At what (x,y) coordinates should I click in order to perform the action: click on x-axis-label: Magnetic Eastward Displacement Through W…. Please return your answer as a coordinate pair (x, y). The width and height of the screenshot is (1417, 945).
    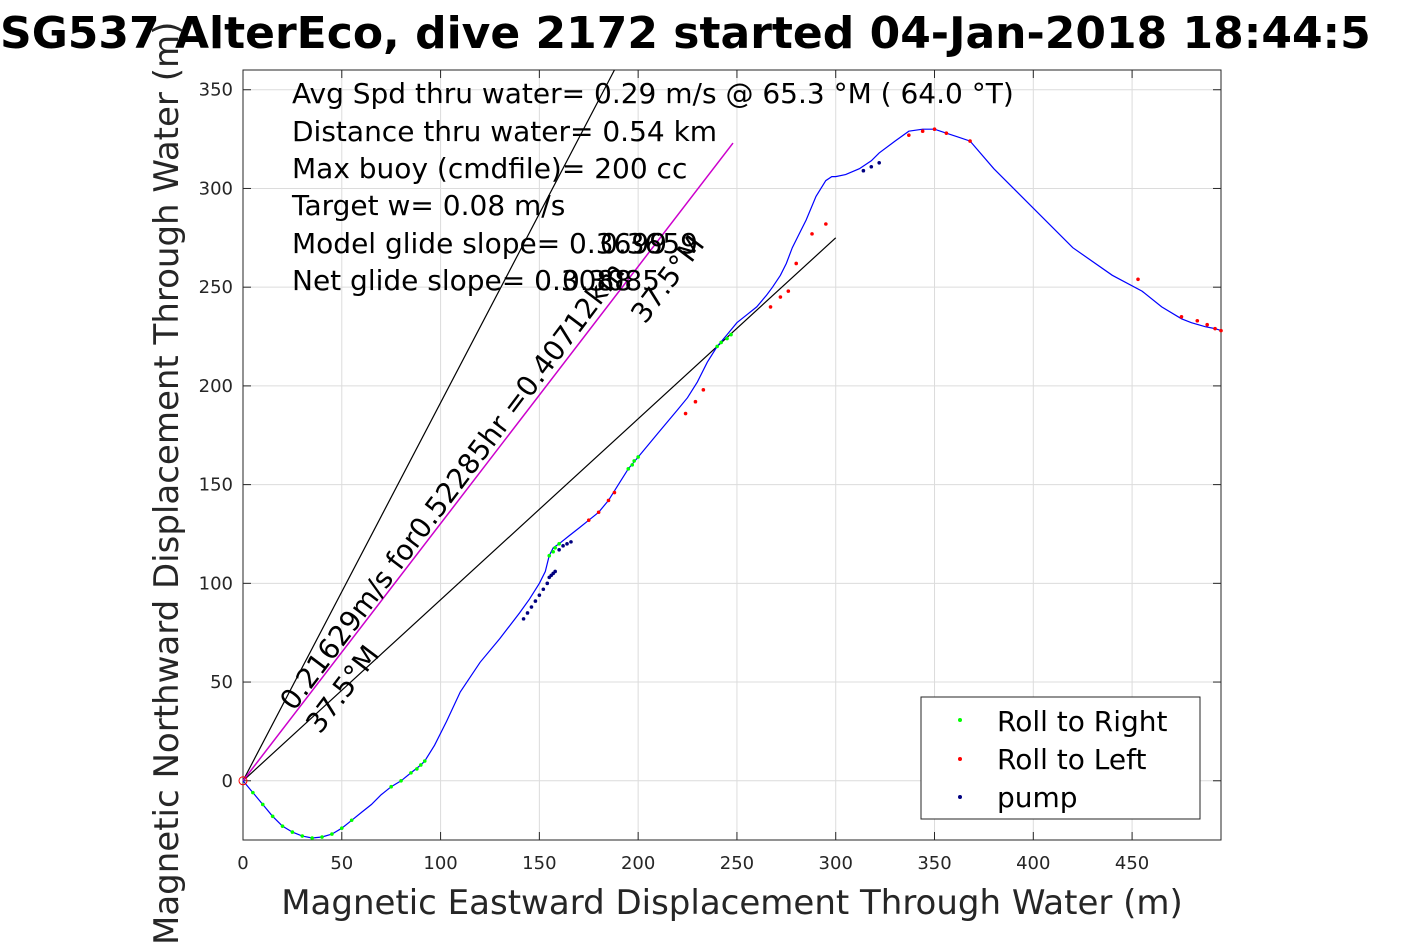
    Looking at the image, I should click on (732, 903).